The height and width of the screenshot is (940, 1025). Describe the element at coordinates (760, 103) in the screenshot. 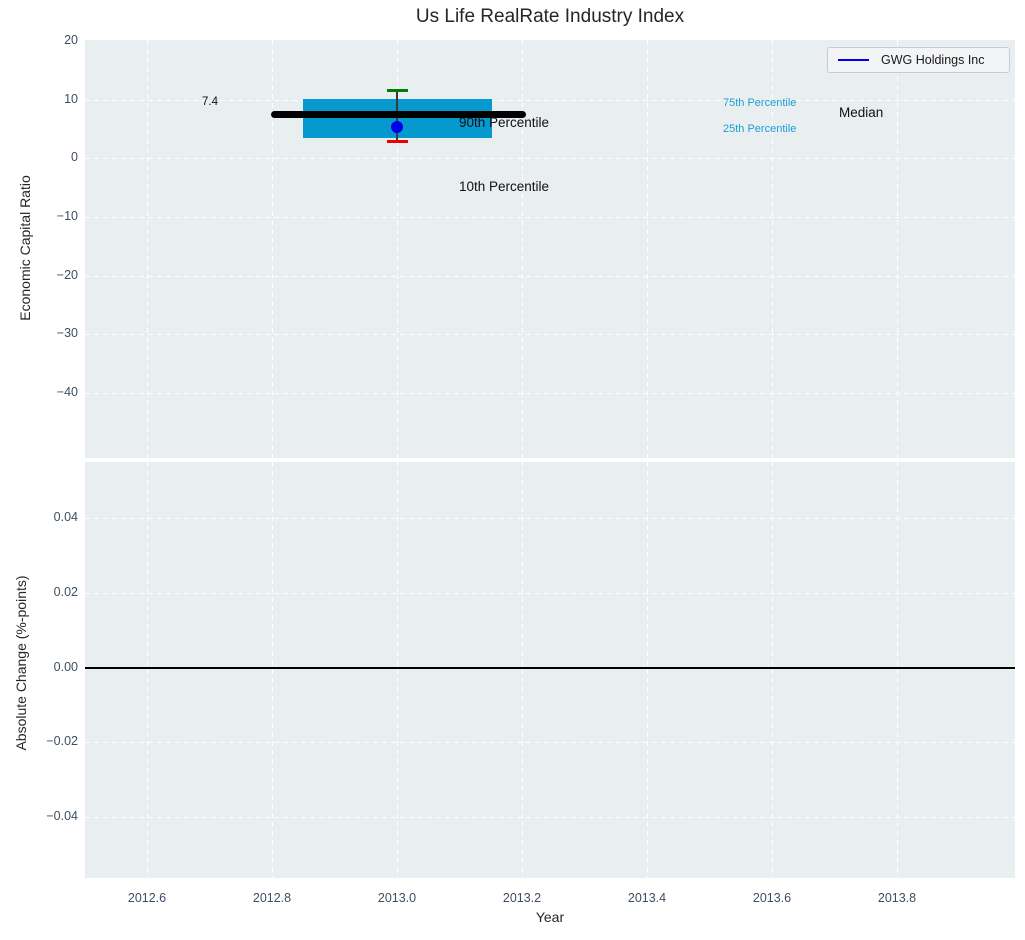

I see `p75-label: 75th Percentile` at that location.